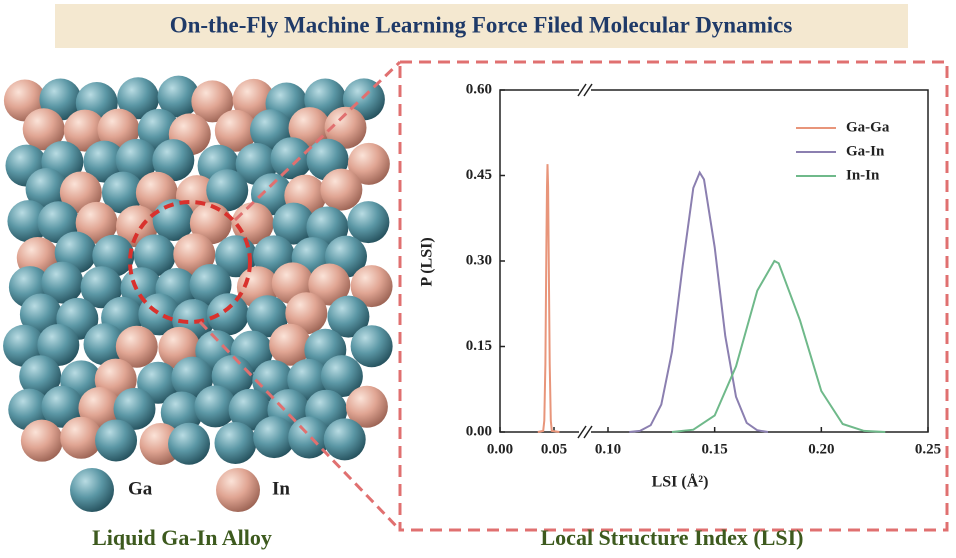 This screenshot has height=558, width=956. Describe the element at coordinates (715, 449) in the screenshot. I see `x-tick-label: 0.15` at that location.